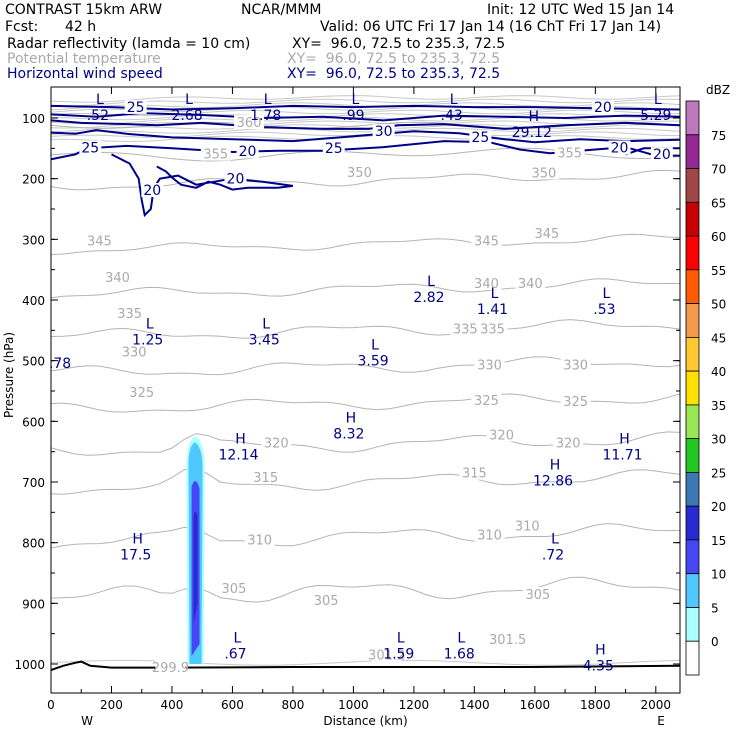 The height and width of the screenshot is (740, 740). Describe the element at coordinates (718, 575) in the screenshot. I see `colorbar-level-label: 10` at that location.